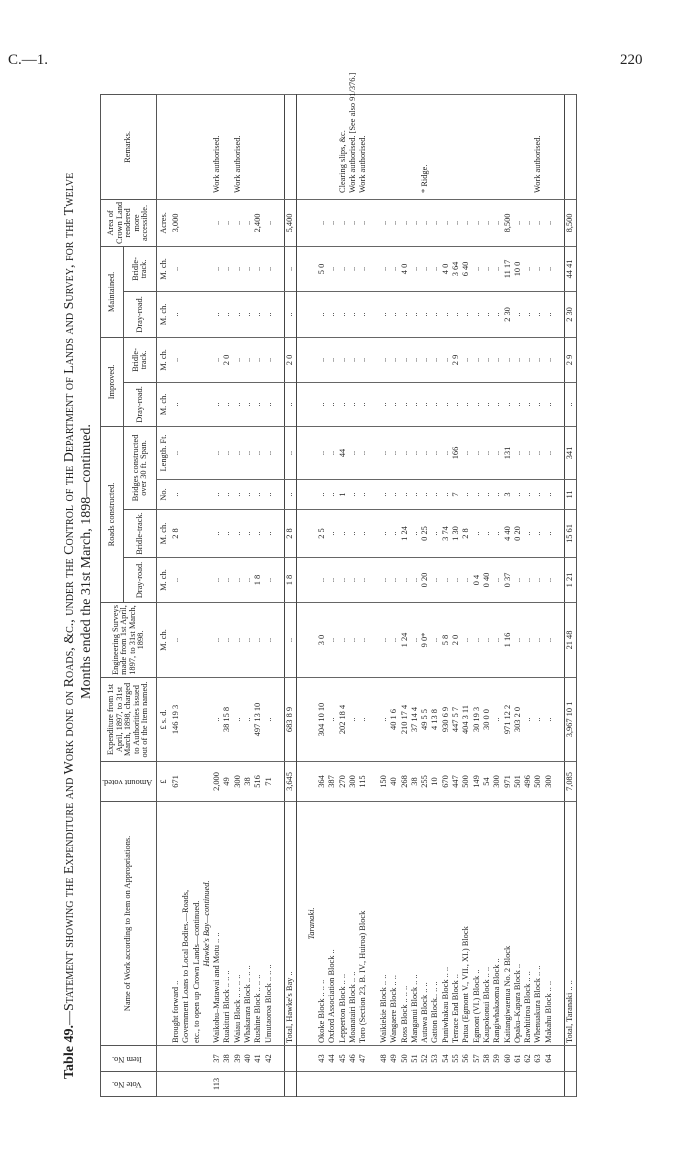 This screenshot has height=1168, width=700. What do you see at coordinates (394, 1058) in the screenshot?
I see `cell-item-no: 49` at bounding box center [394, 1058].